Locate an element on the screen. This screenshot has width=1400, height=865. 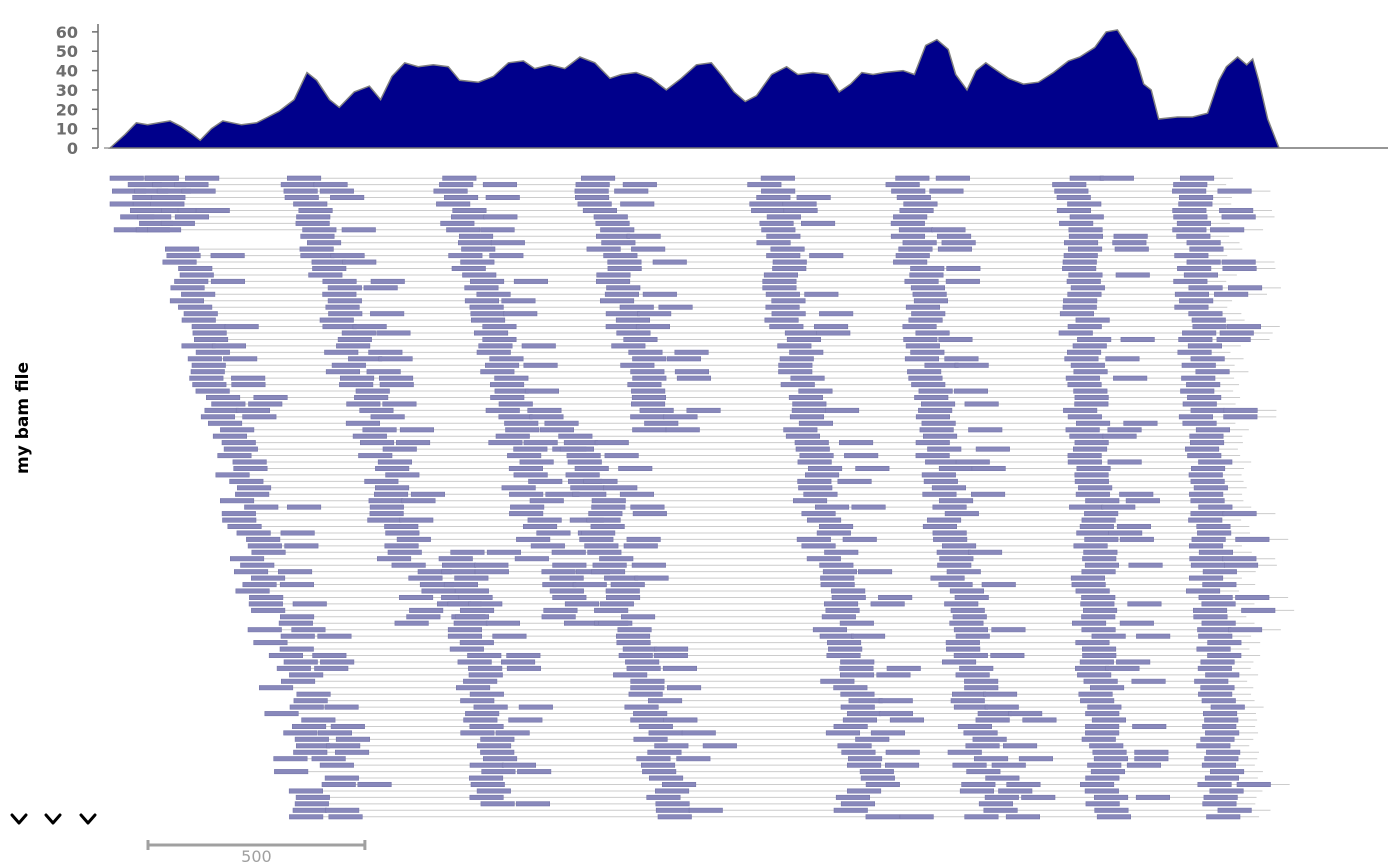
collapse-track-1-icon is located at coordinates (19, 819).